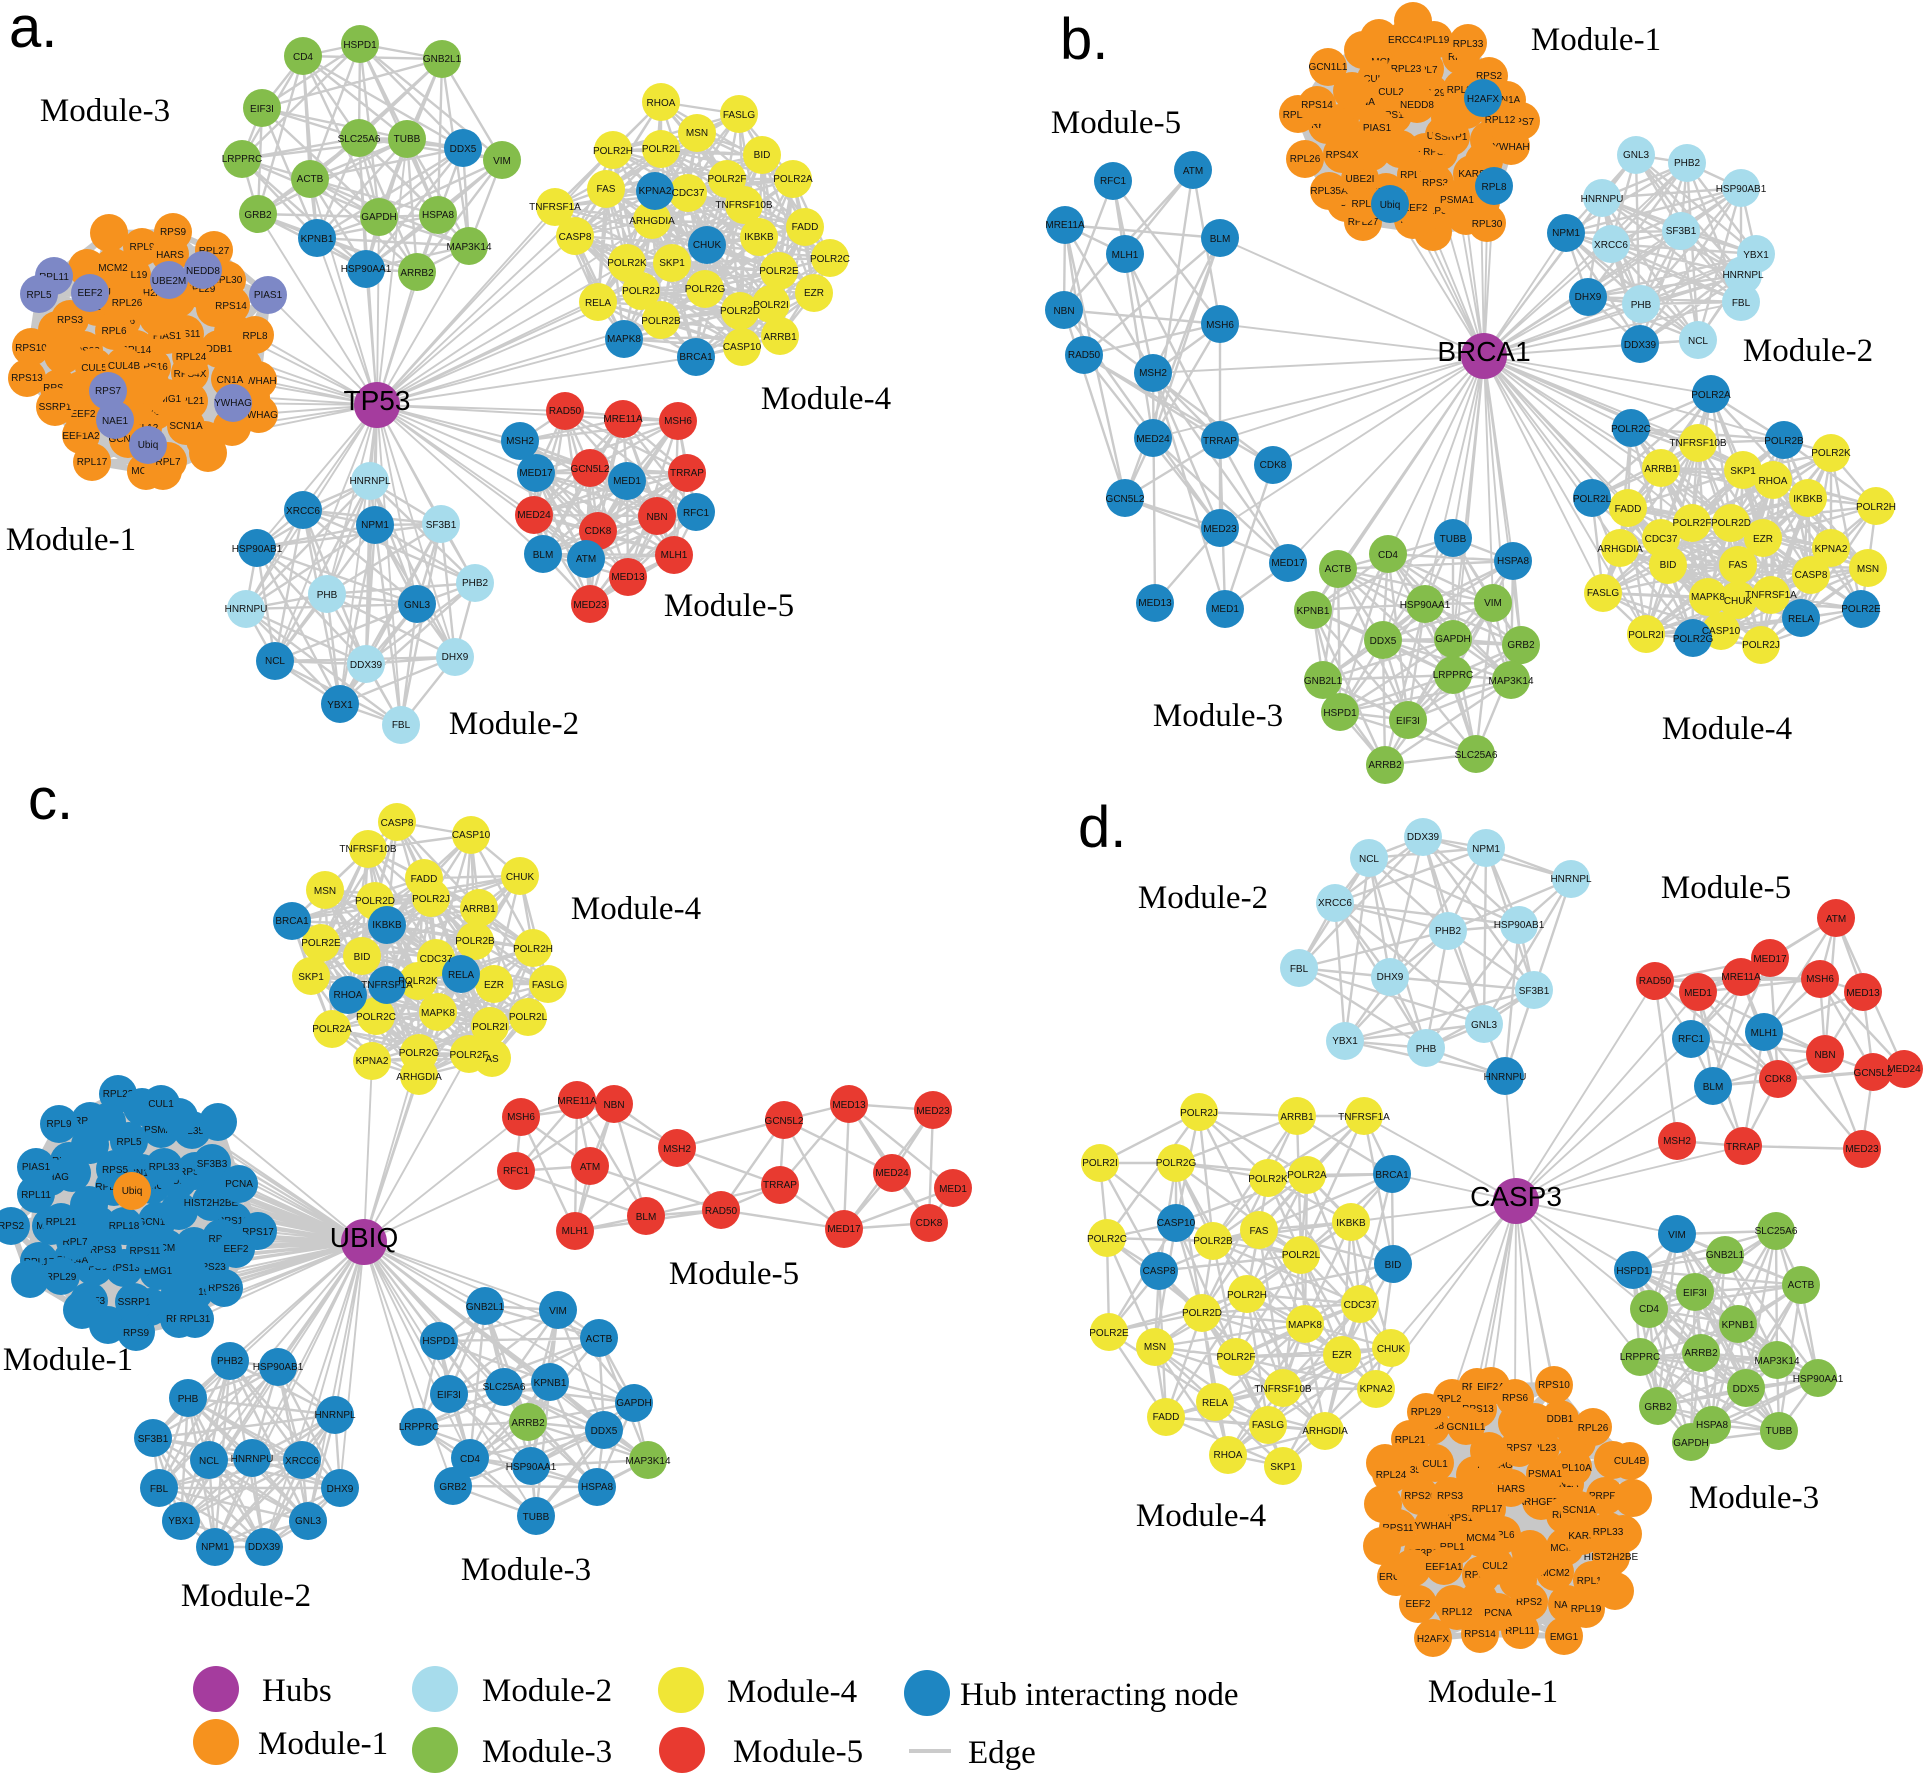  Describe the element at coordinates (705, 289) in the screenshot. I see `svg-text: POLR2G` at that location.